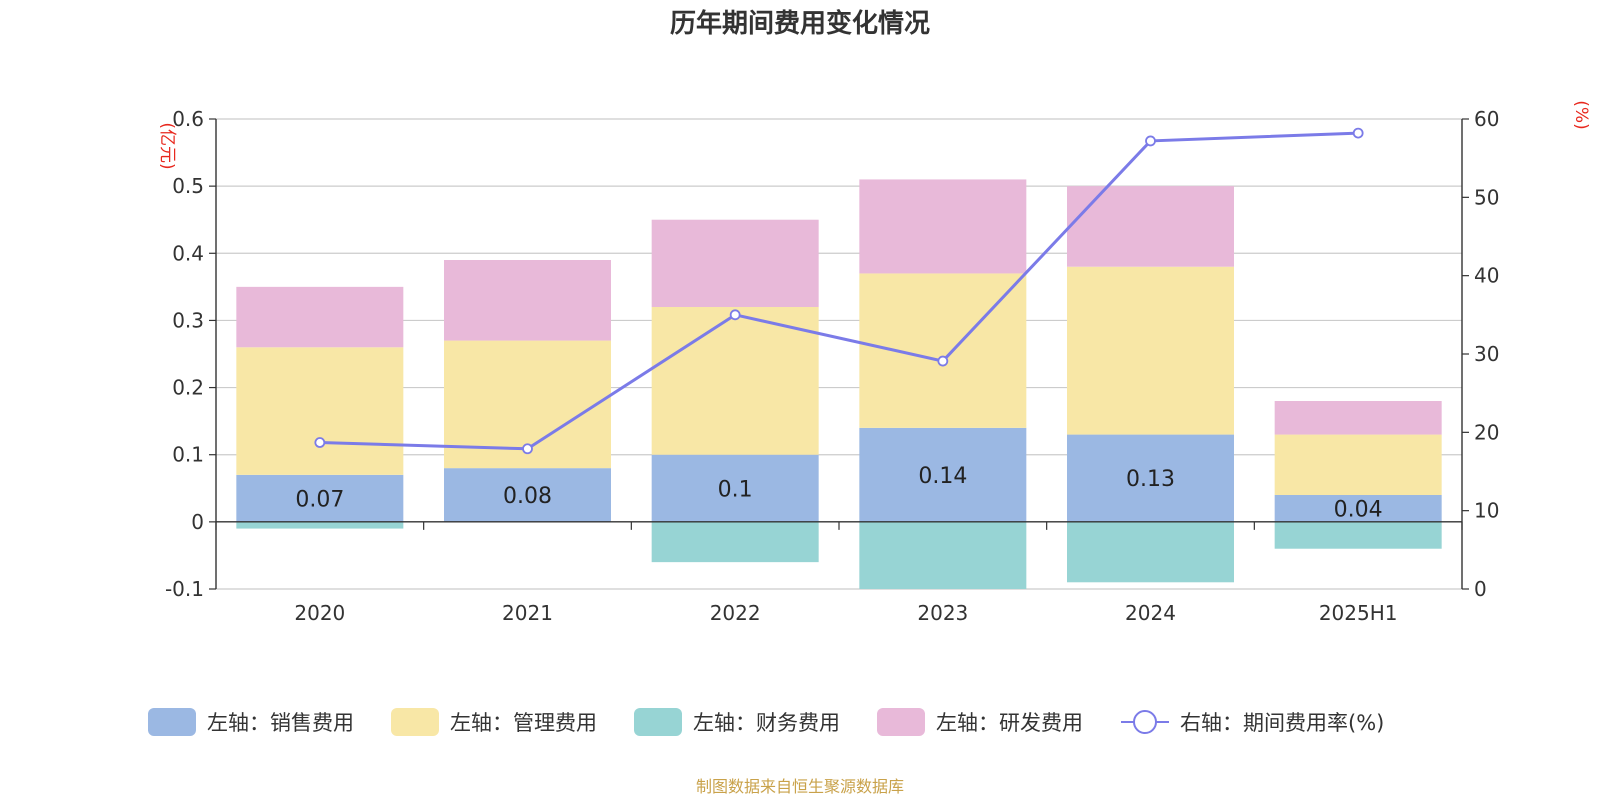 The image size is (1600, 800). What do you see at coordinates (188, 253) in the screenshot?
I see `left-tick-label: 0.4` at bounding box center [188, 253].